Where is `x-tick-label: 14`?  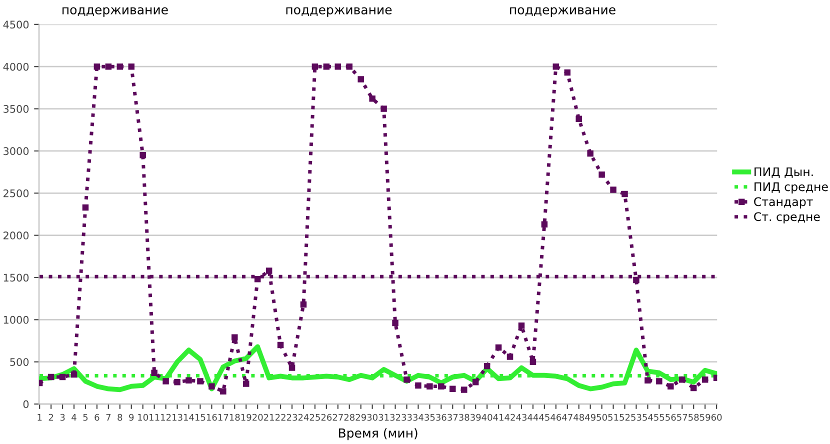
x-tick-label: 14 is located at coordinates (189, 417).